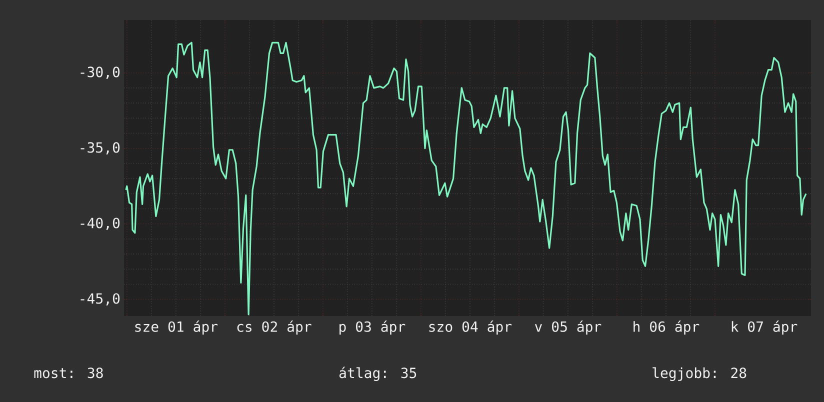 The width and height of the screenshot is (824, 402). Describe the element at coordinates (667, 327) in the screenshot. I see `x-tick-label: h 06 ápr` at that location.